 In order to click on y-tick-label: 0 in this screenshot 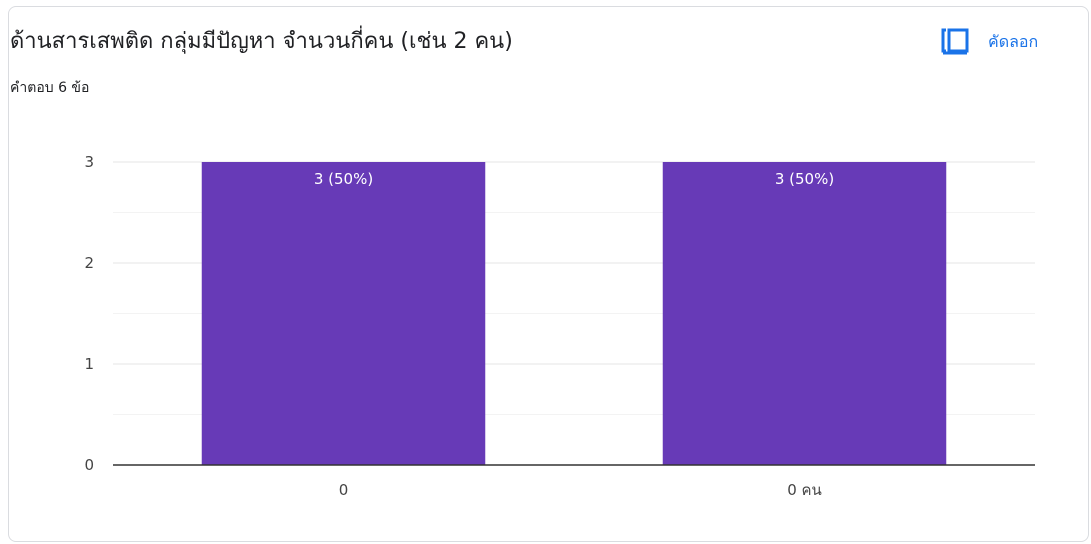, I will do `click(89, 465)`.